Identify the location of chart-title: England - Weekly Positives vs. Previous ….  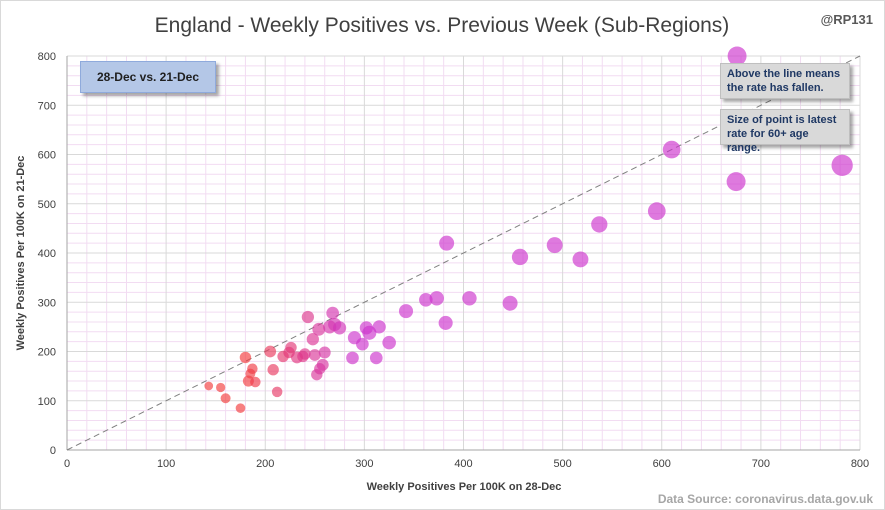
(442, 25).